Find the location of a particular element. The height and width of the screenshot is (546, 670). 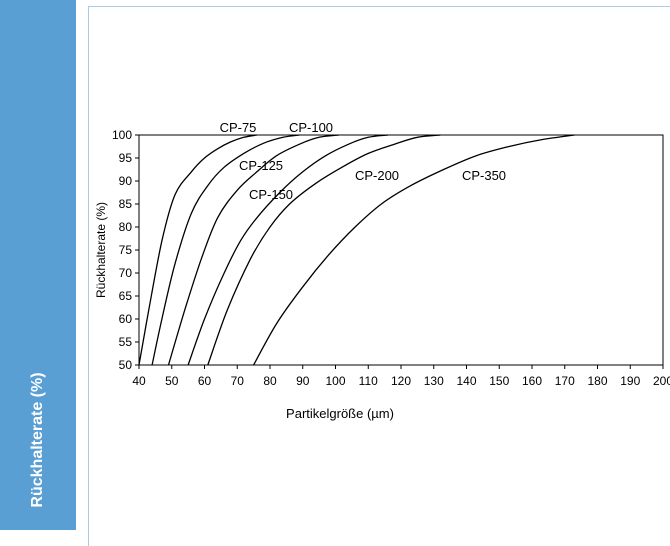

x-tick-label: 130 is located at coordinates (434, 381).